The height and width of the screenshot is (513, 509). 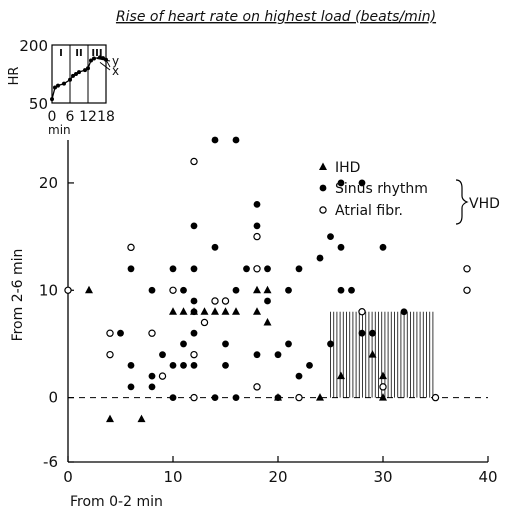 I want to click on legend-brace, so click(x=462, y=202).